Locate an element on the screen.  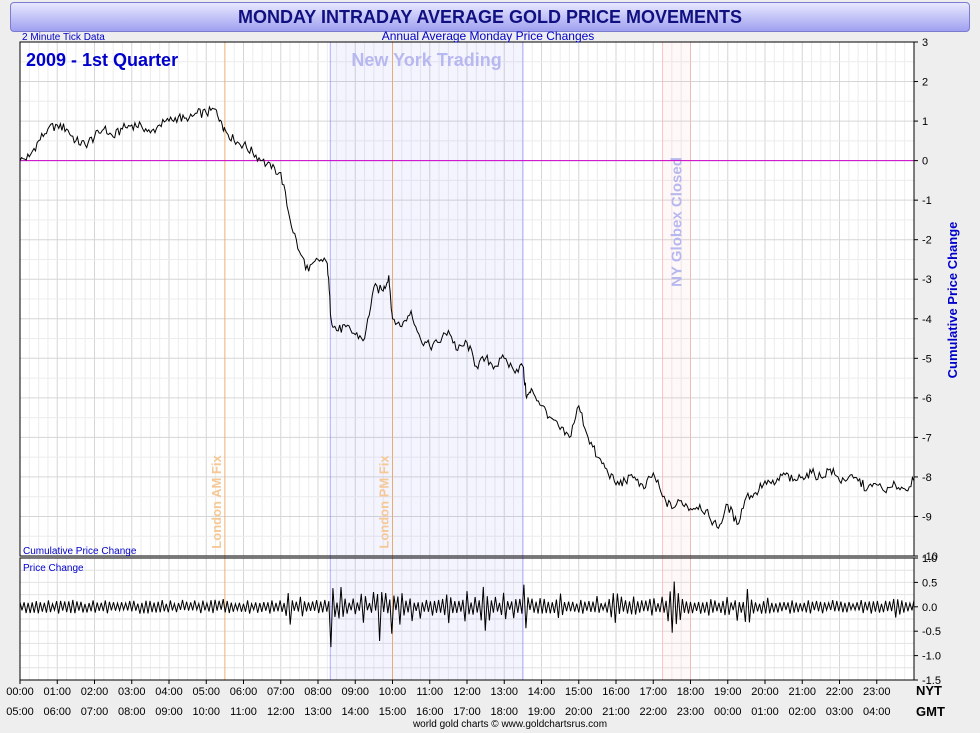
x-tick-label-nyt: 11:00 is located at coordinates (429, 692).